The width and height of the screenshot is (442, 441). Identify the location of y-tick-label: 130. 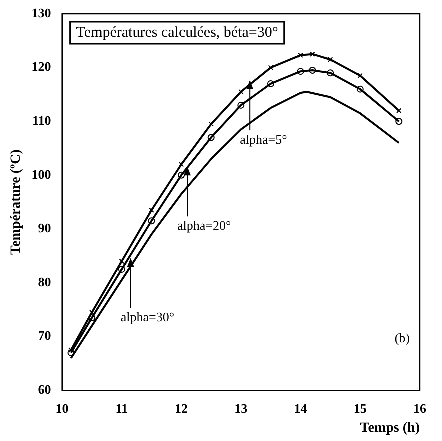
(42, 12).